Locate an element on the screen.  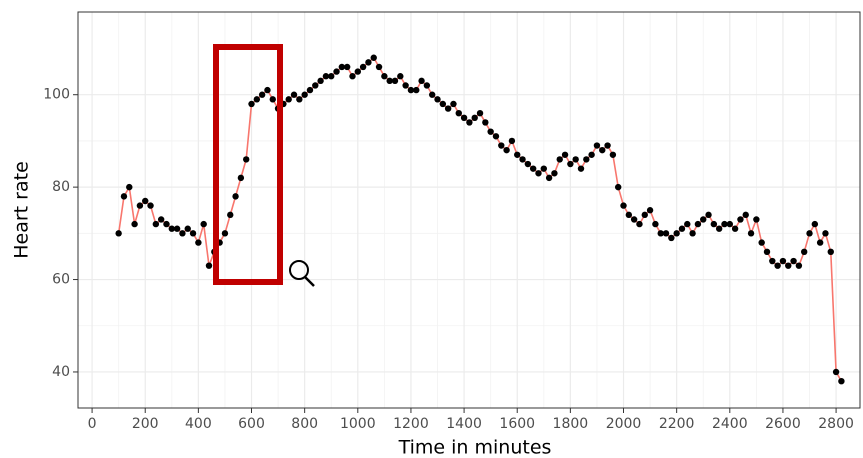
x-tick-label: 2200 is located at coordinates (677, 424).